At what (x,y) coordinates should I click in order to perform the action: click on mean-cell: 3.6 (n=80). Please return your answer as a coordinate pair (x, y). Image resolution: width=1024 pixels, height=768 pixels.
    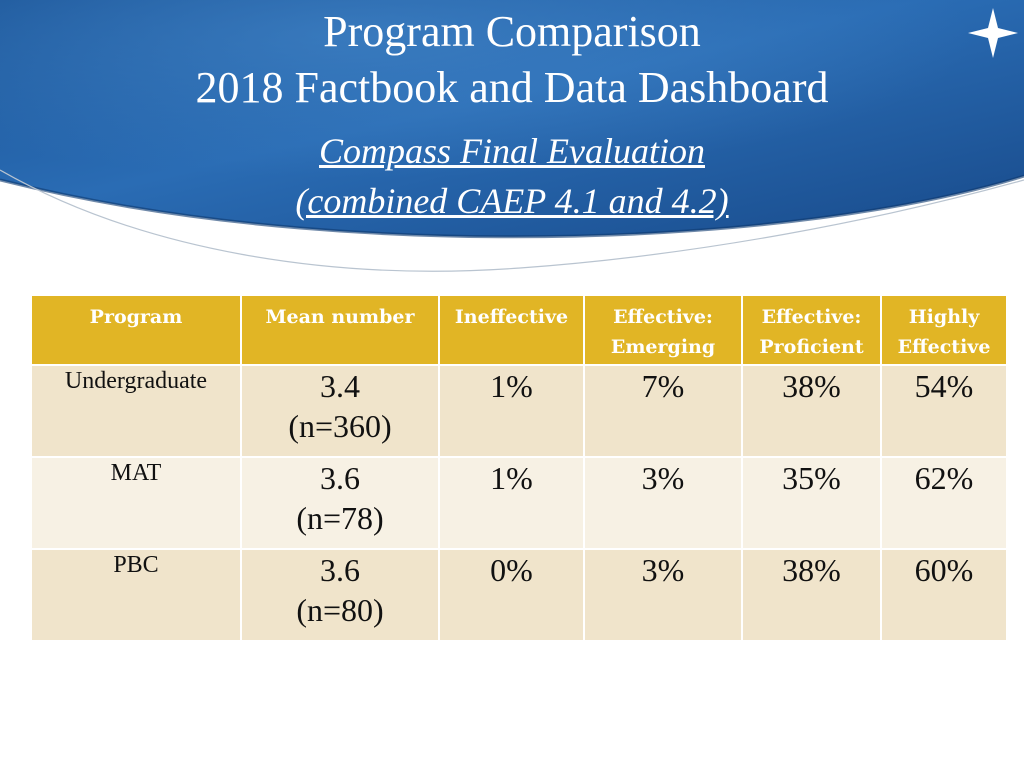
    Looking at the image, I should click on (340, 595).